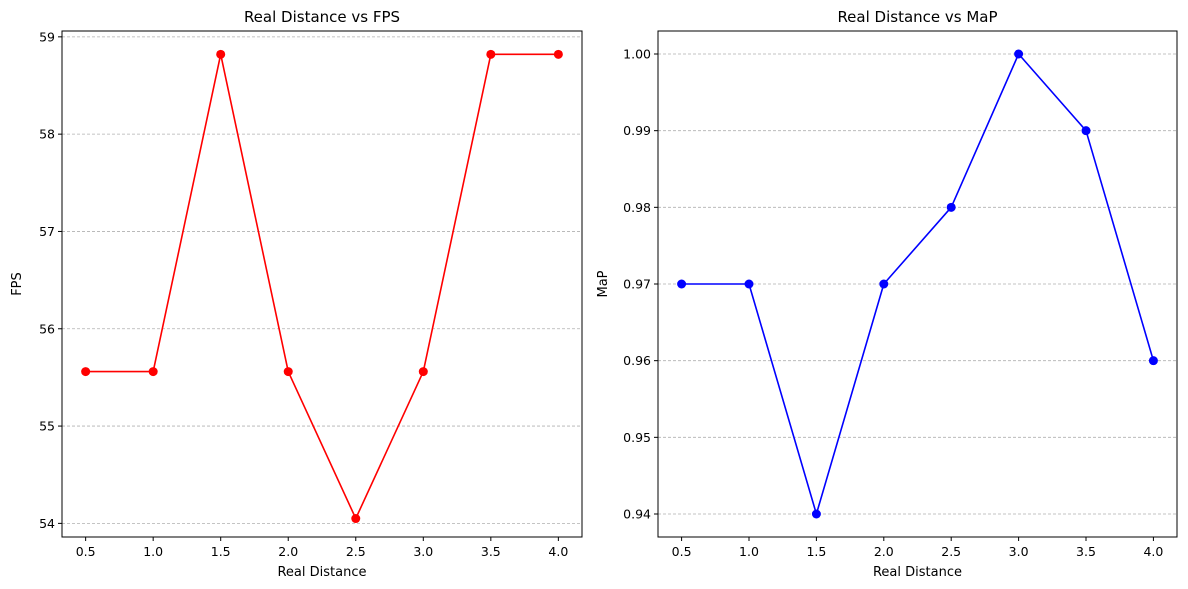 This screenshot has height=589, width=1188. What do you see at coordinates (47, 134) in the screenshot?
I see `y-tick-label: 58` at bounding box center [47, 134].